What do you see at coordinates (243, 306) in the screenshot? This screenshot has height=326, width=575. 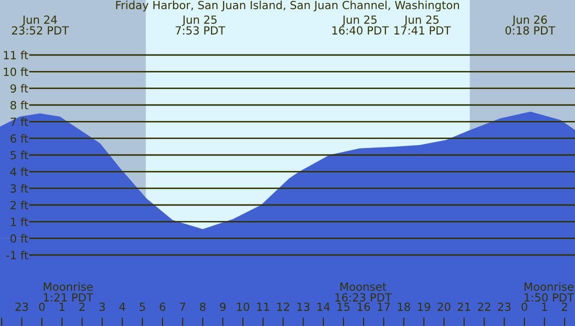 I see `x-tick-label: 10` at bounding box center [243, 306].